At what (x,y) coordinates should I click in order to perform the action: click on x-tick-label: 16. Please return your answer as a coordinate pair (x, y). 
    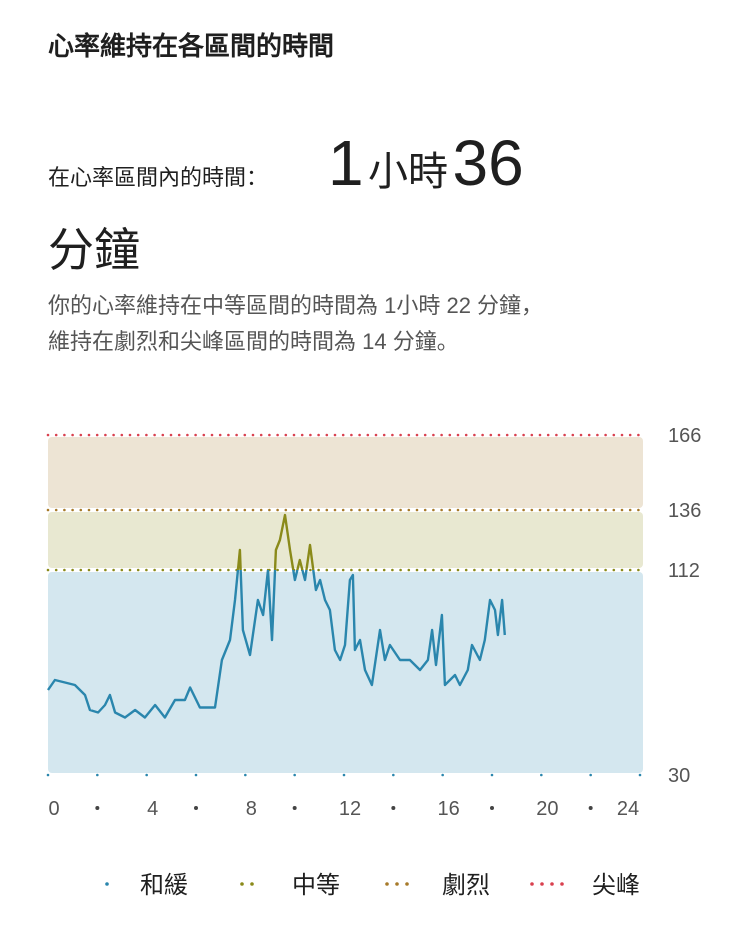
    Looking at the image, I should click on (449, 809).